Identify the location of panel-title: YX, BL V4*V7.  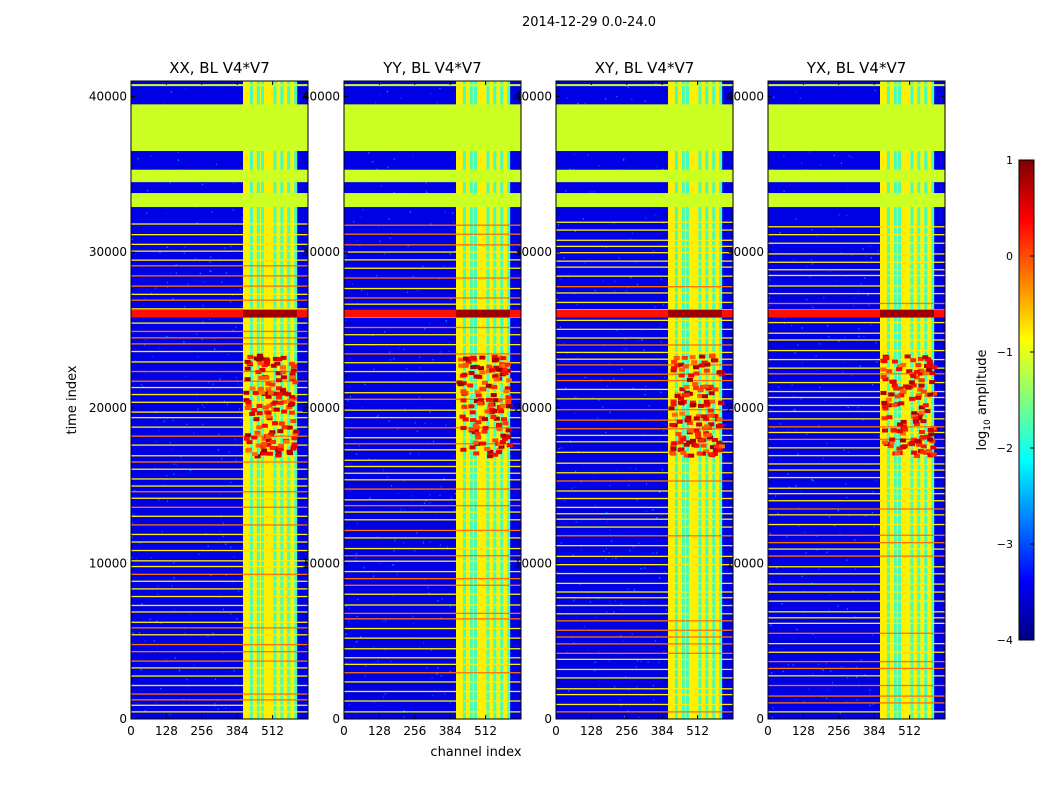
(856, 68).